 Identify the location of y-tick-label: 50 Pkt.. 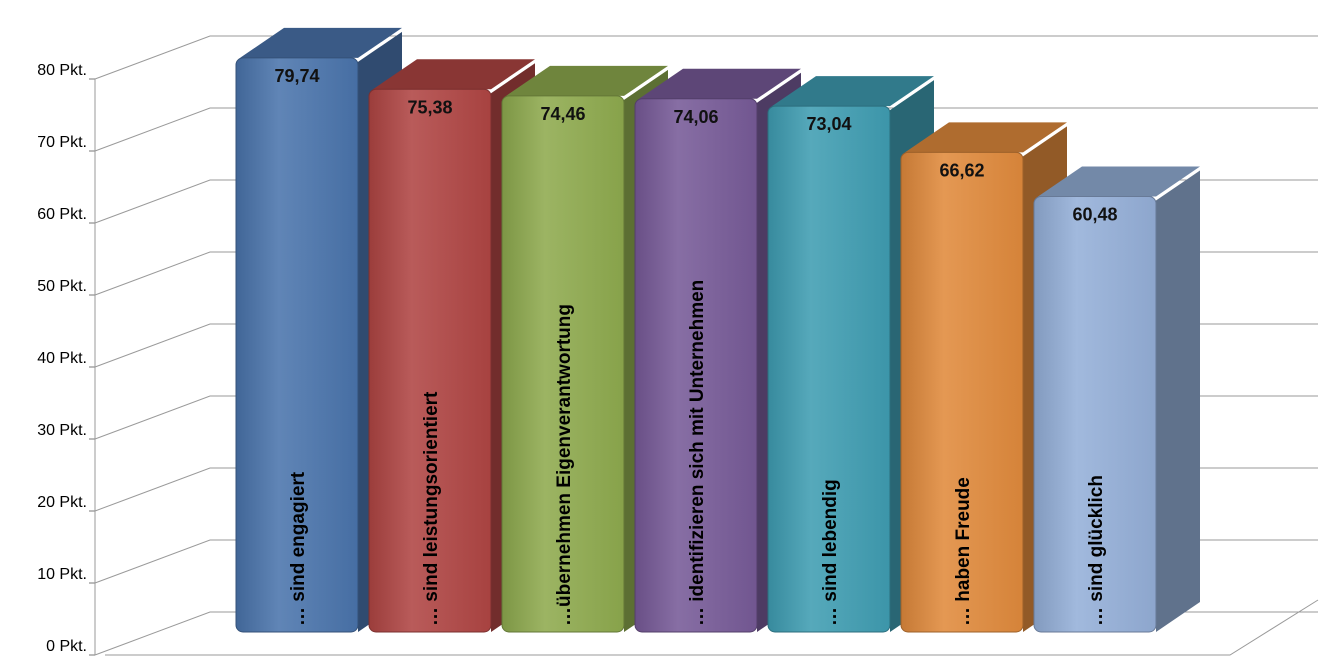
(62, 286).